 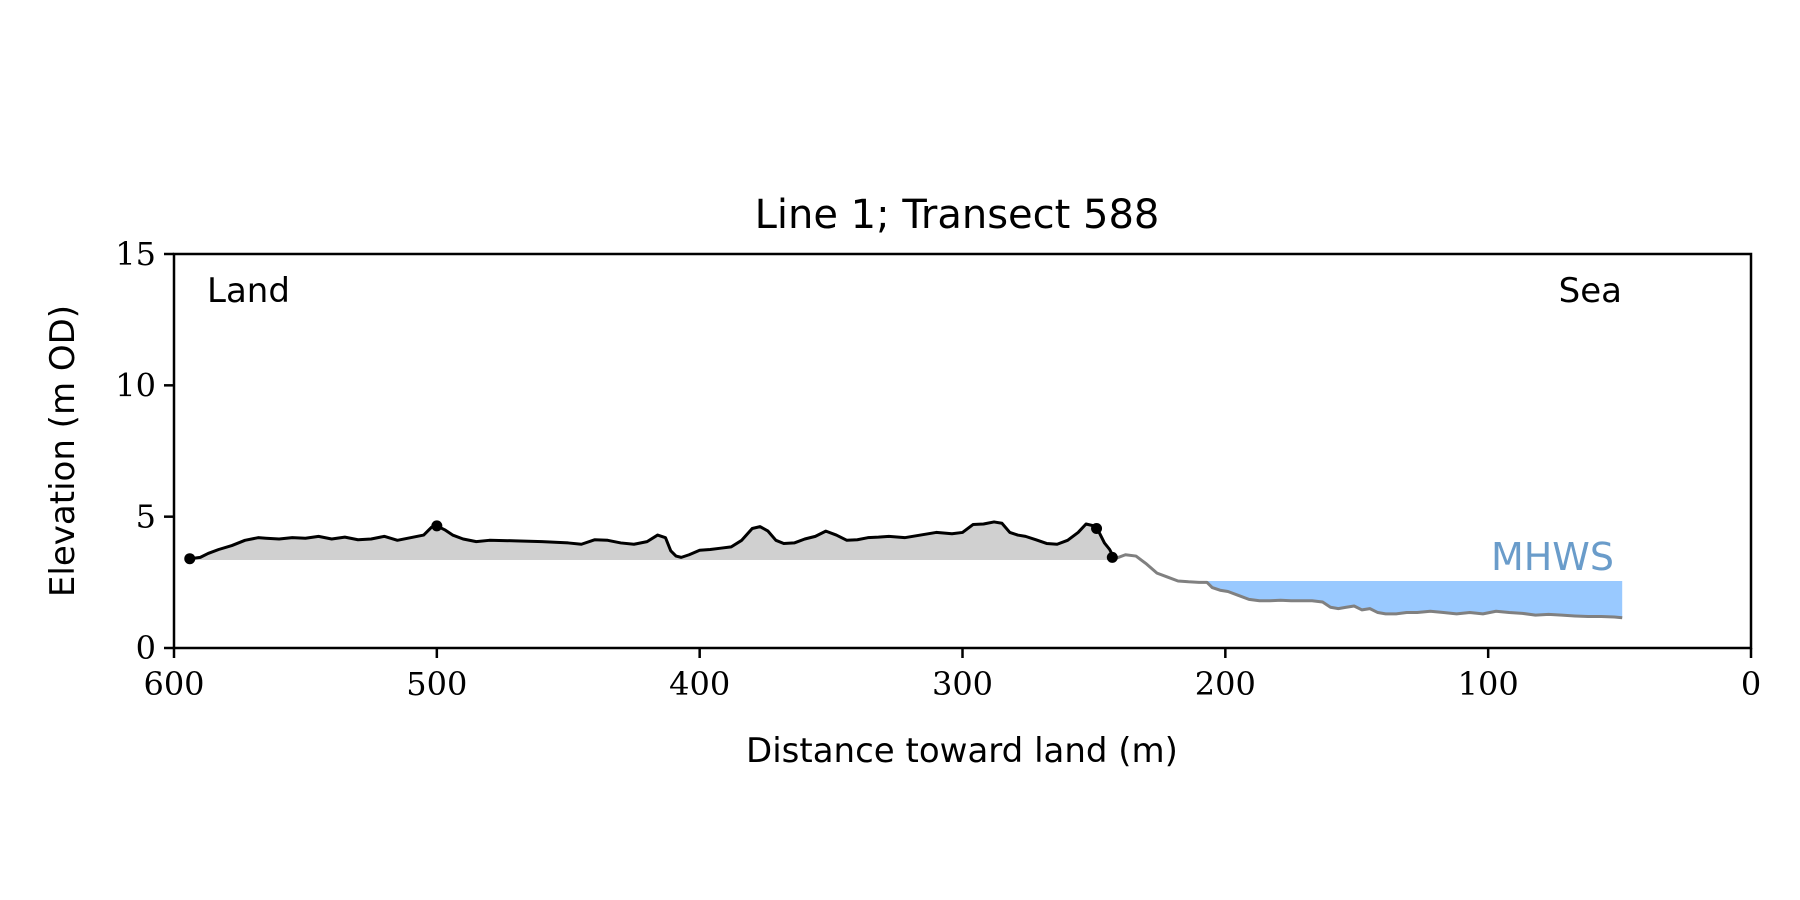 I want to click on mhws-water-area, so click(x=1414, y=599).